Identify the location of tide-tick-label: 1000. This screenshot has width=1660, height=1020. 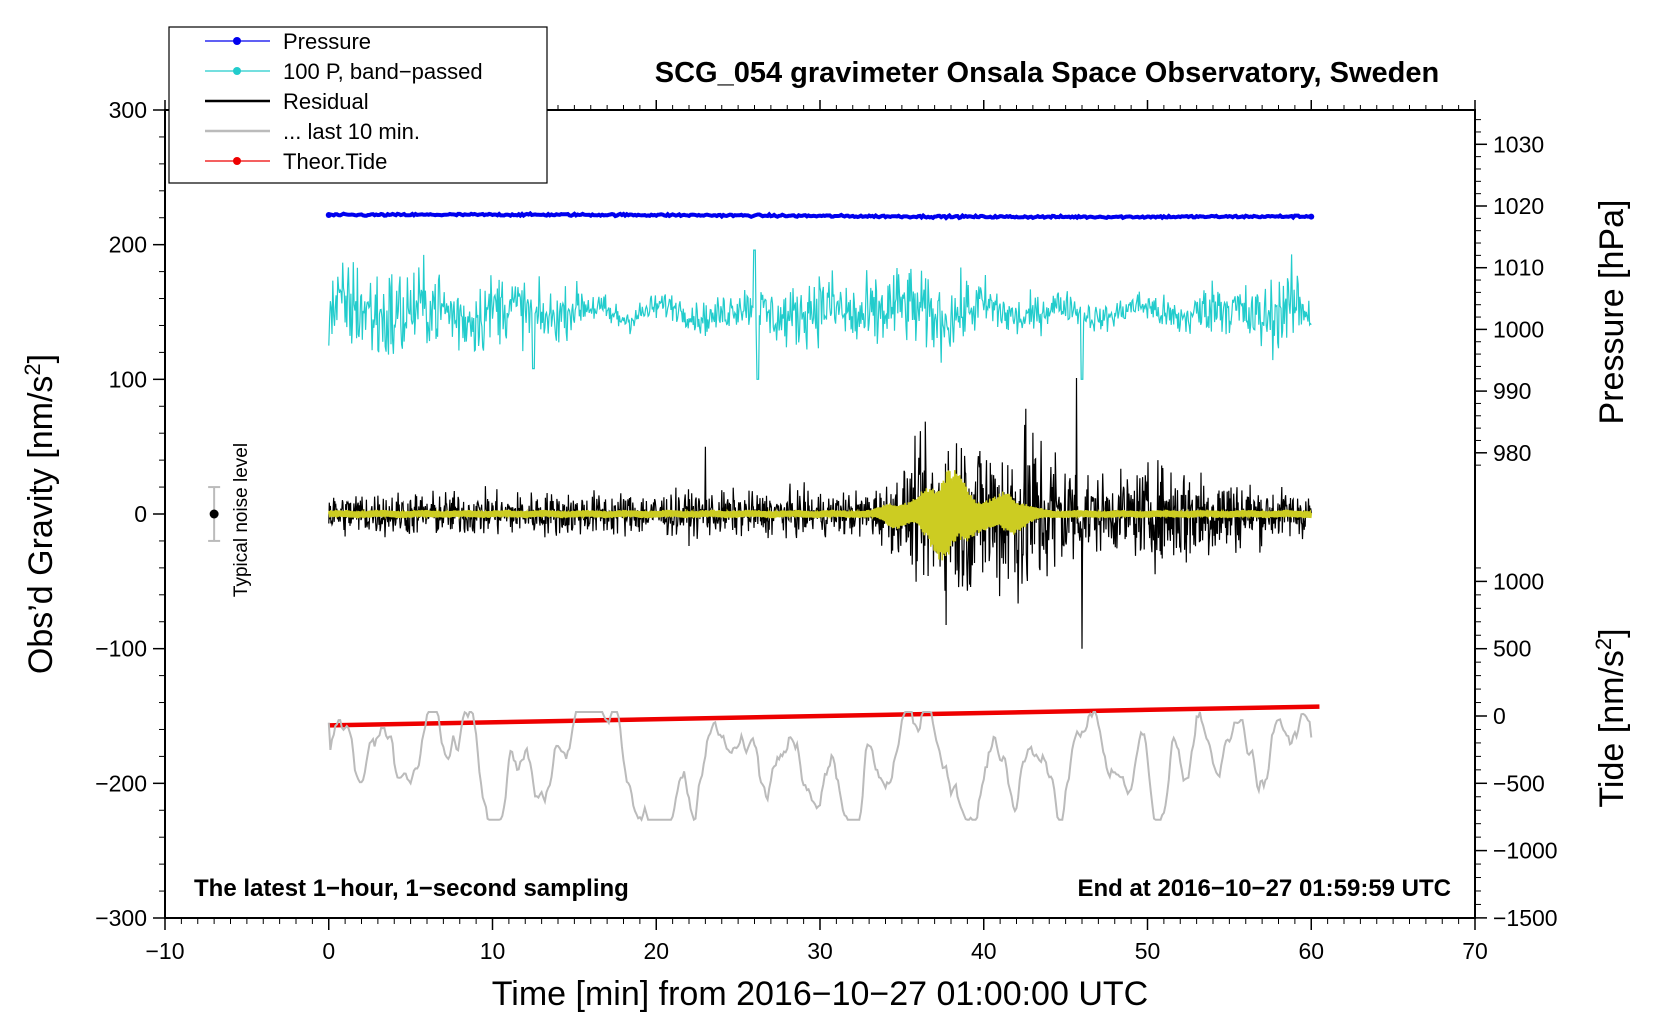
(1518, 581).